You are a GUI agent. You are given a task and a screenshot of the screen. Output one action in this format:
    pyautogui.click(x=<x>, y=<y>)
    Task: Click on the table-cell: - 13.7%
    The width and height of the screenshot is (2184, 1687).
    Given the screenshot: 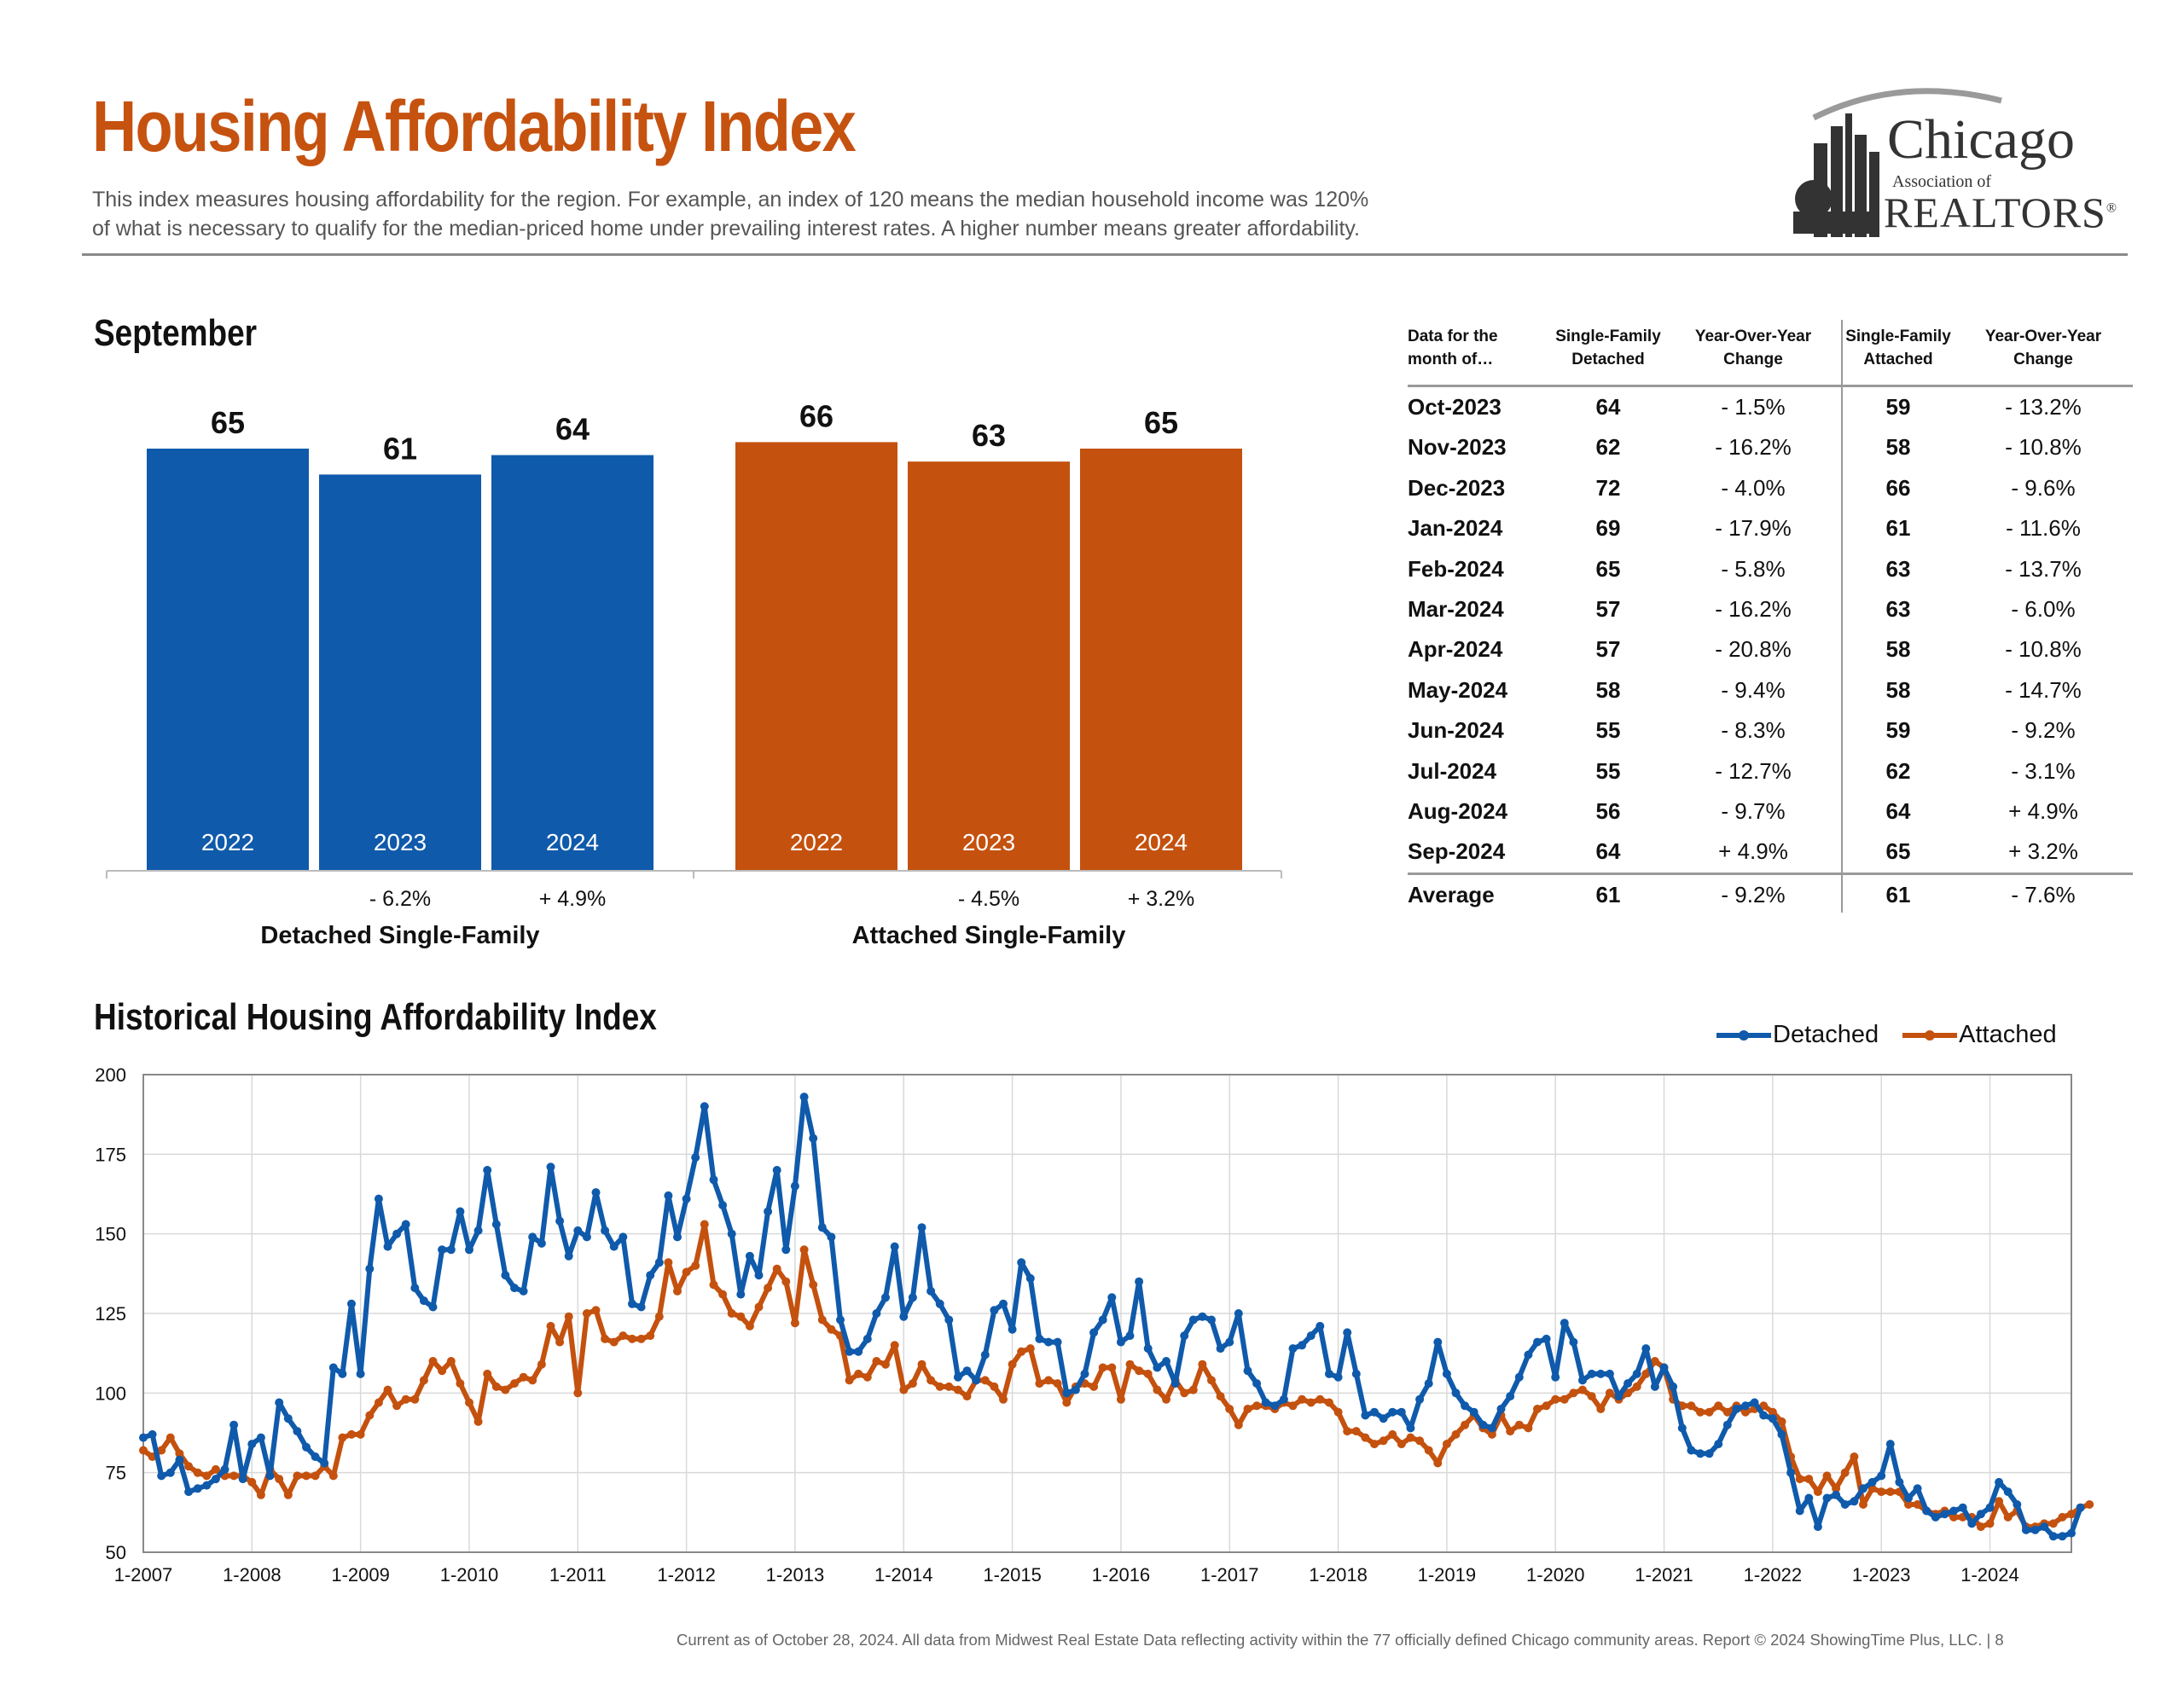 What is the action you would take?
    pyautogui.click(x=2043, y=568)
    